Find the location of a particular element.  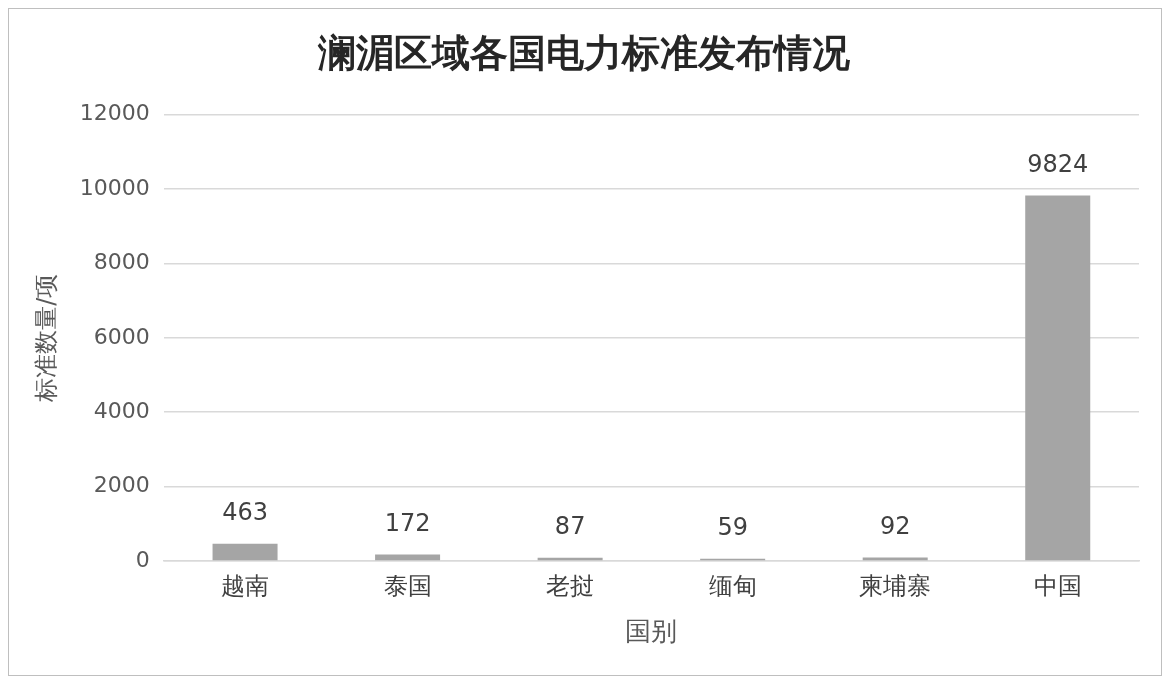

data-label: 92 is located at coordinates (895, 525).